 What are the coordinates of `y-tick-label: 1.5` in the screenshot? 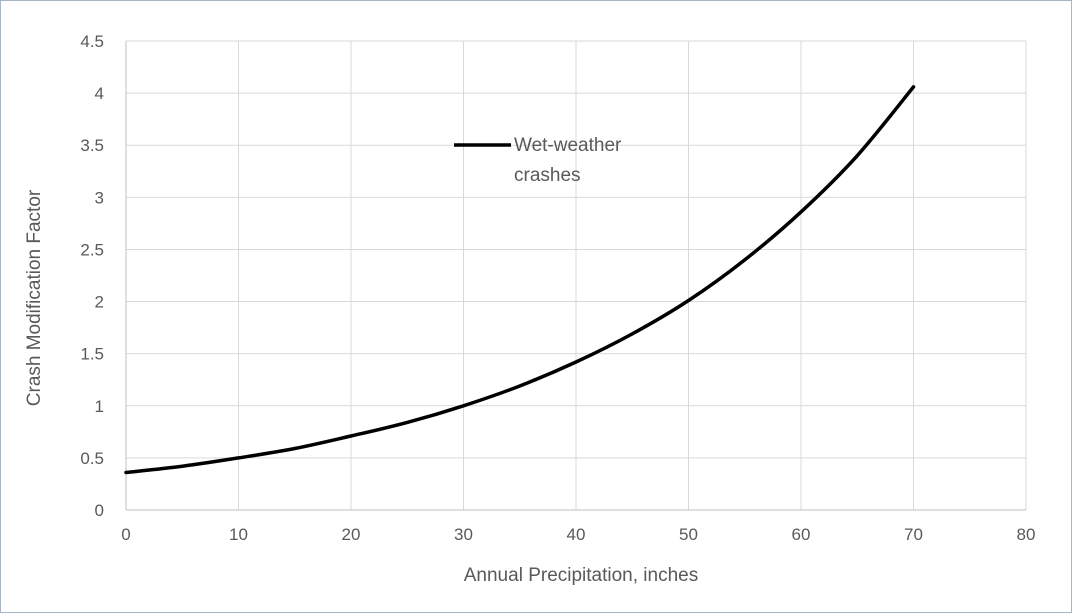 It's located at (92, 354).